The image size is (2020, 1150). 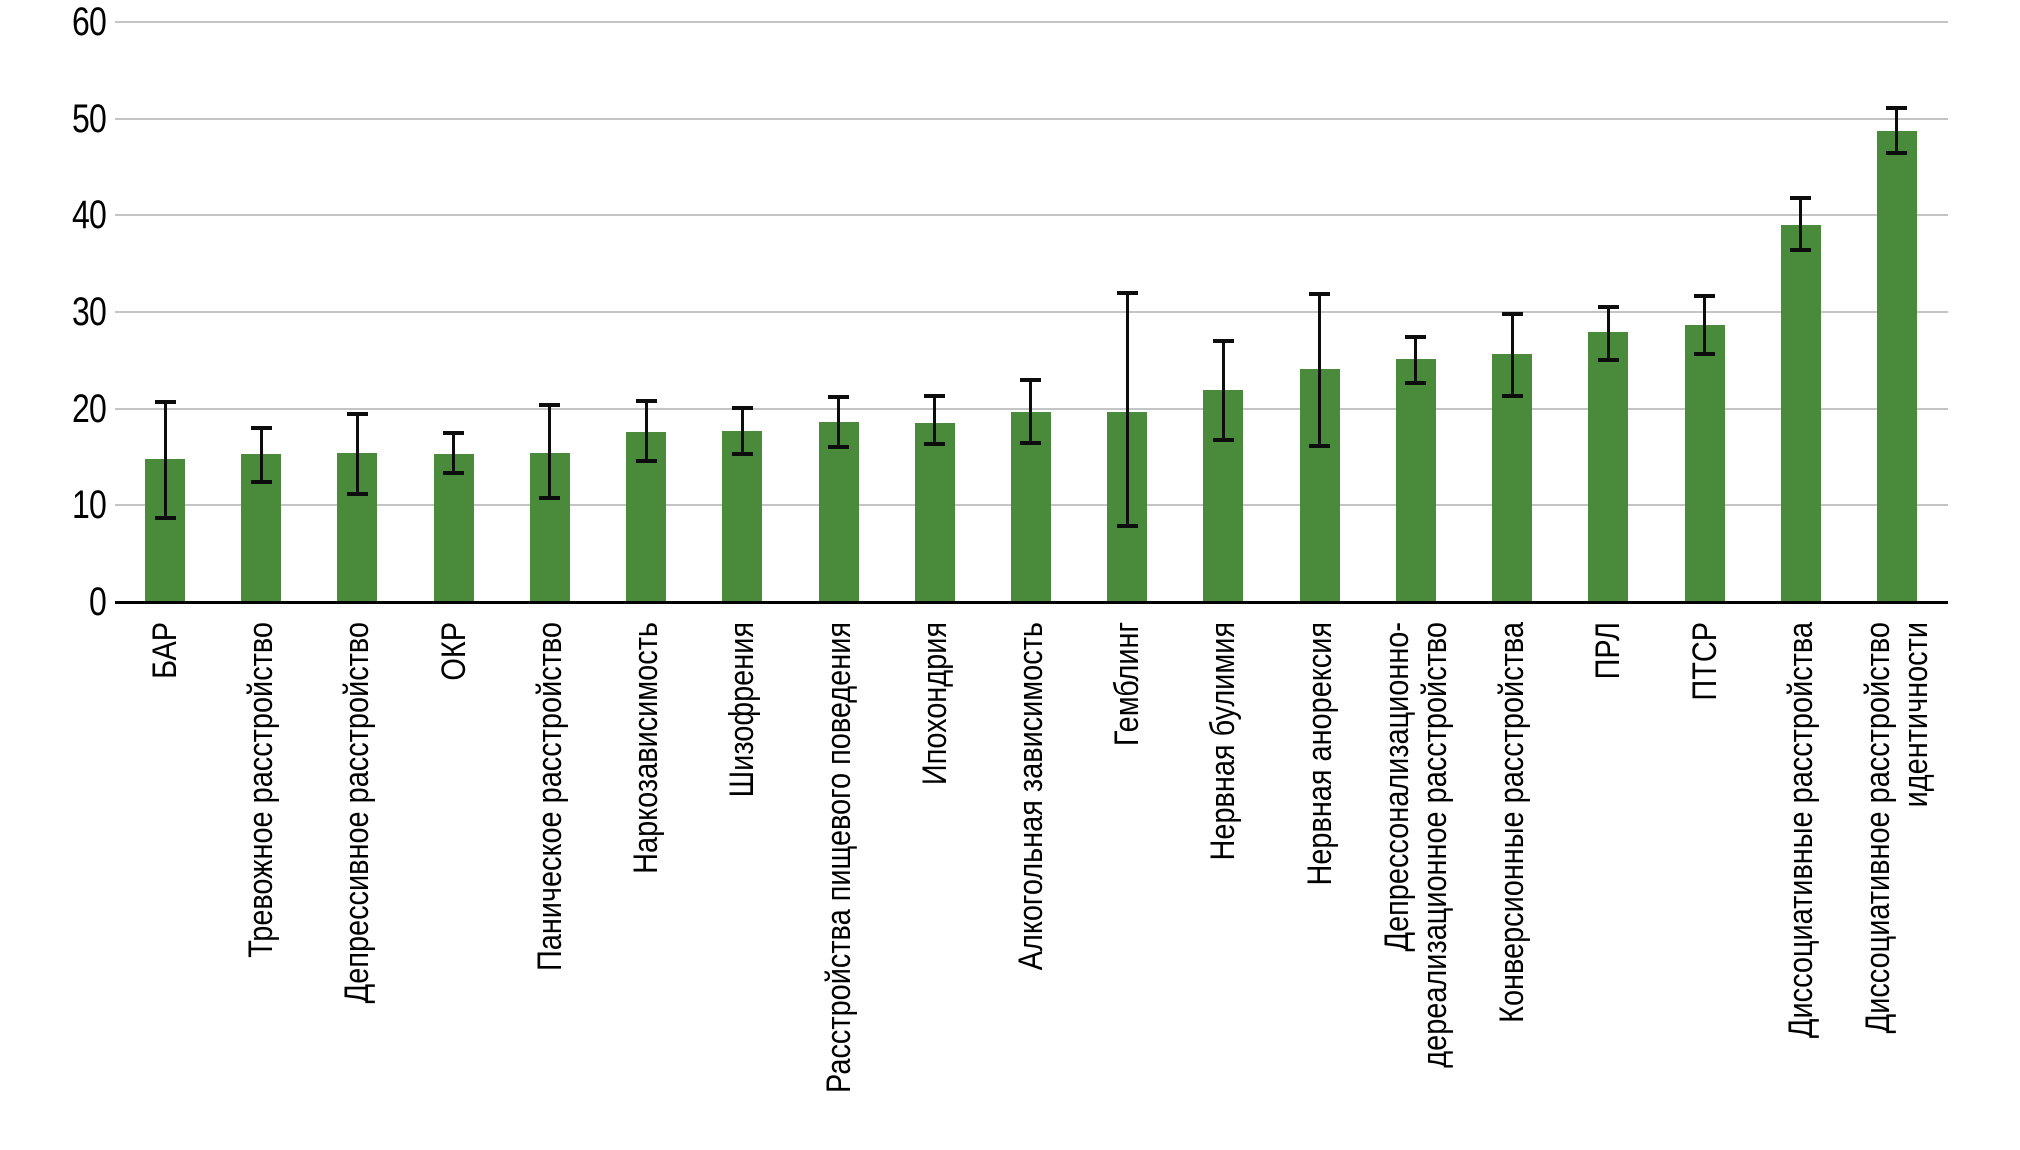 I want to click on x-tick-label: Паническое расстройство, so click(x=549, y=797).